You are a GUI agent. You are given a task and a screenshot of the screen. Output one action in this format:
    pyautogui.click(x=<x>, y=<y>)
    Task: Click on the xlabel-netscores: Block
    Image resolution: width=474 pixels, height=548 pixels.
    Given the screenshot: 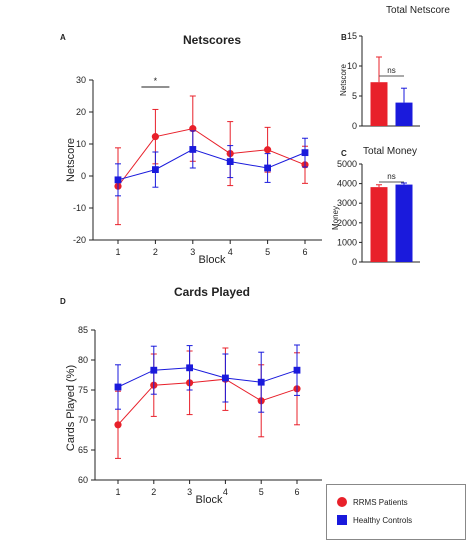 What is the action you would take?
    pyautogui.click(x=212, y=260)
    